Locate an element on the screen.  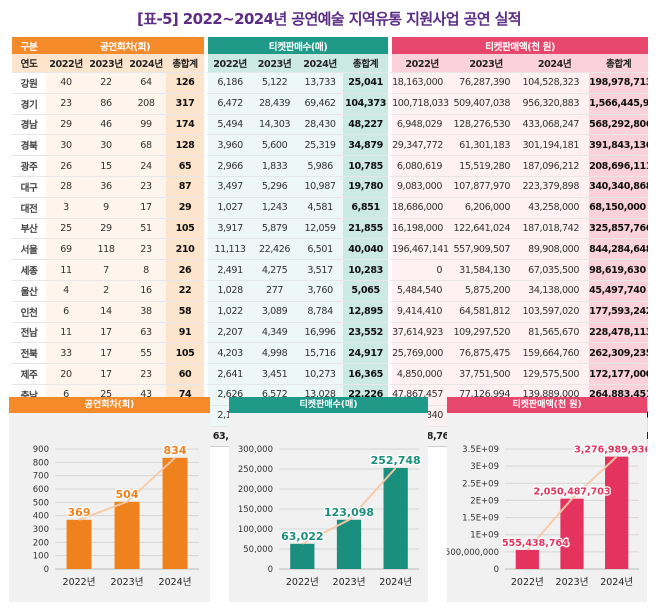
table-cell: 9 is located at coordinates (106, 208).